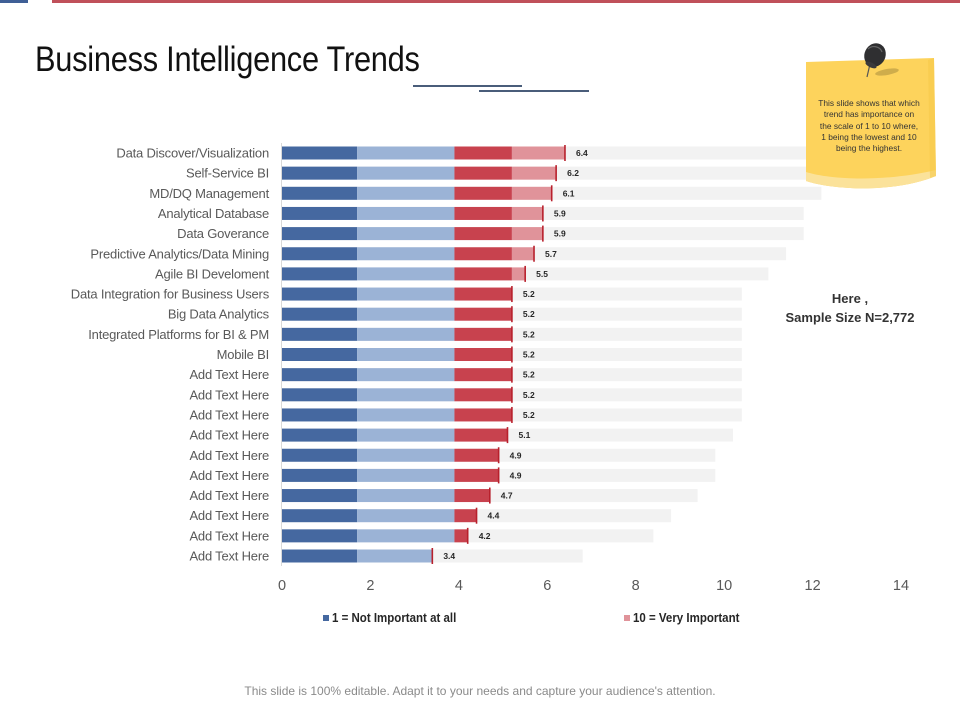 The image size is (960, 720). What do you see at coordinates (326, 618) in the screenshot?
I see `legend-swatch-blue` at bounding box center [326, 618].